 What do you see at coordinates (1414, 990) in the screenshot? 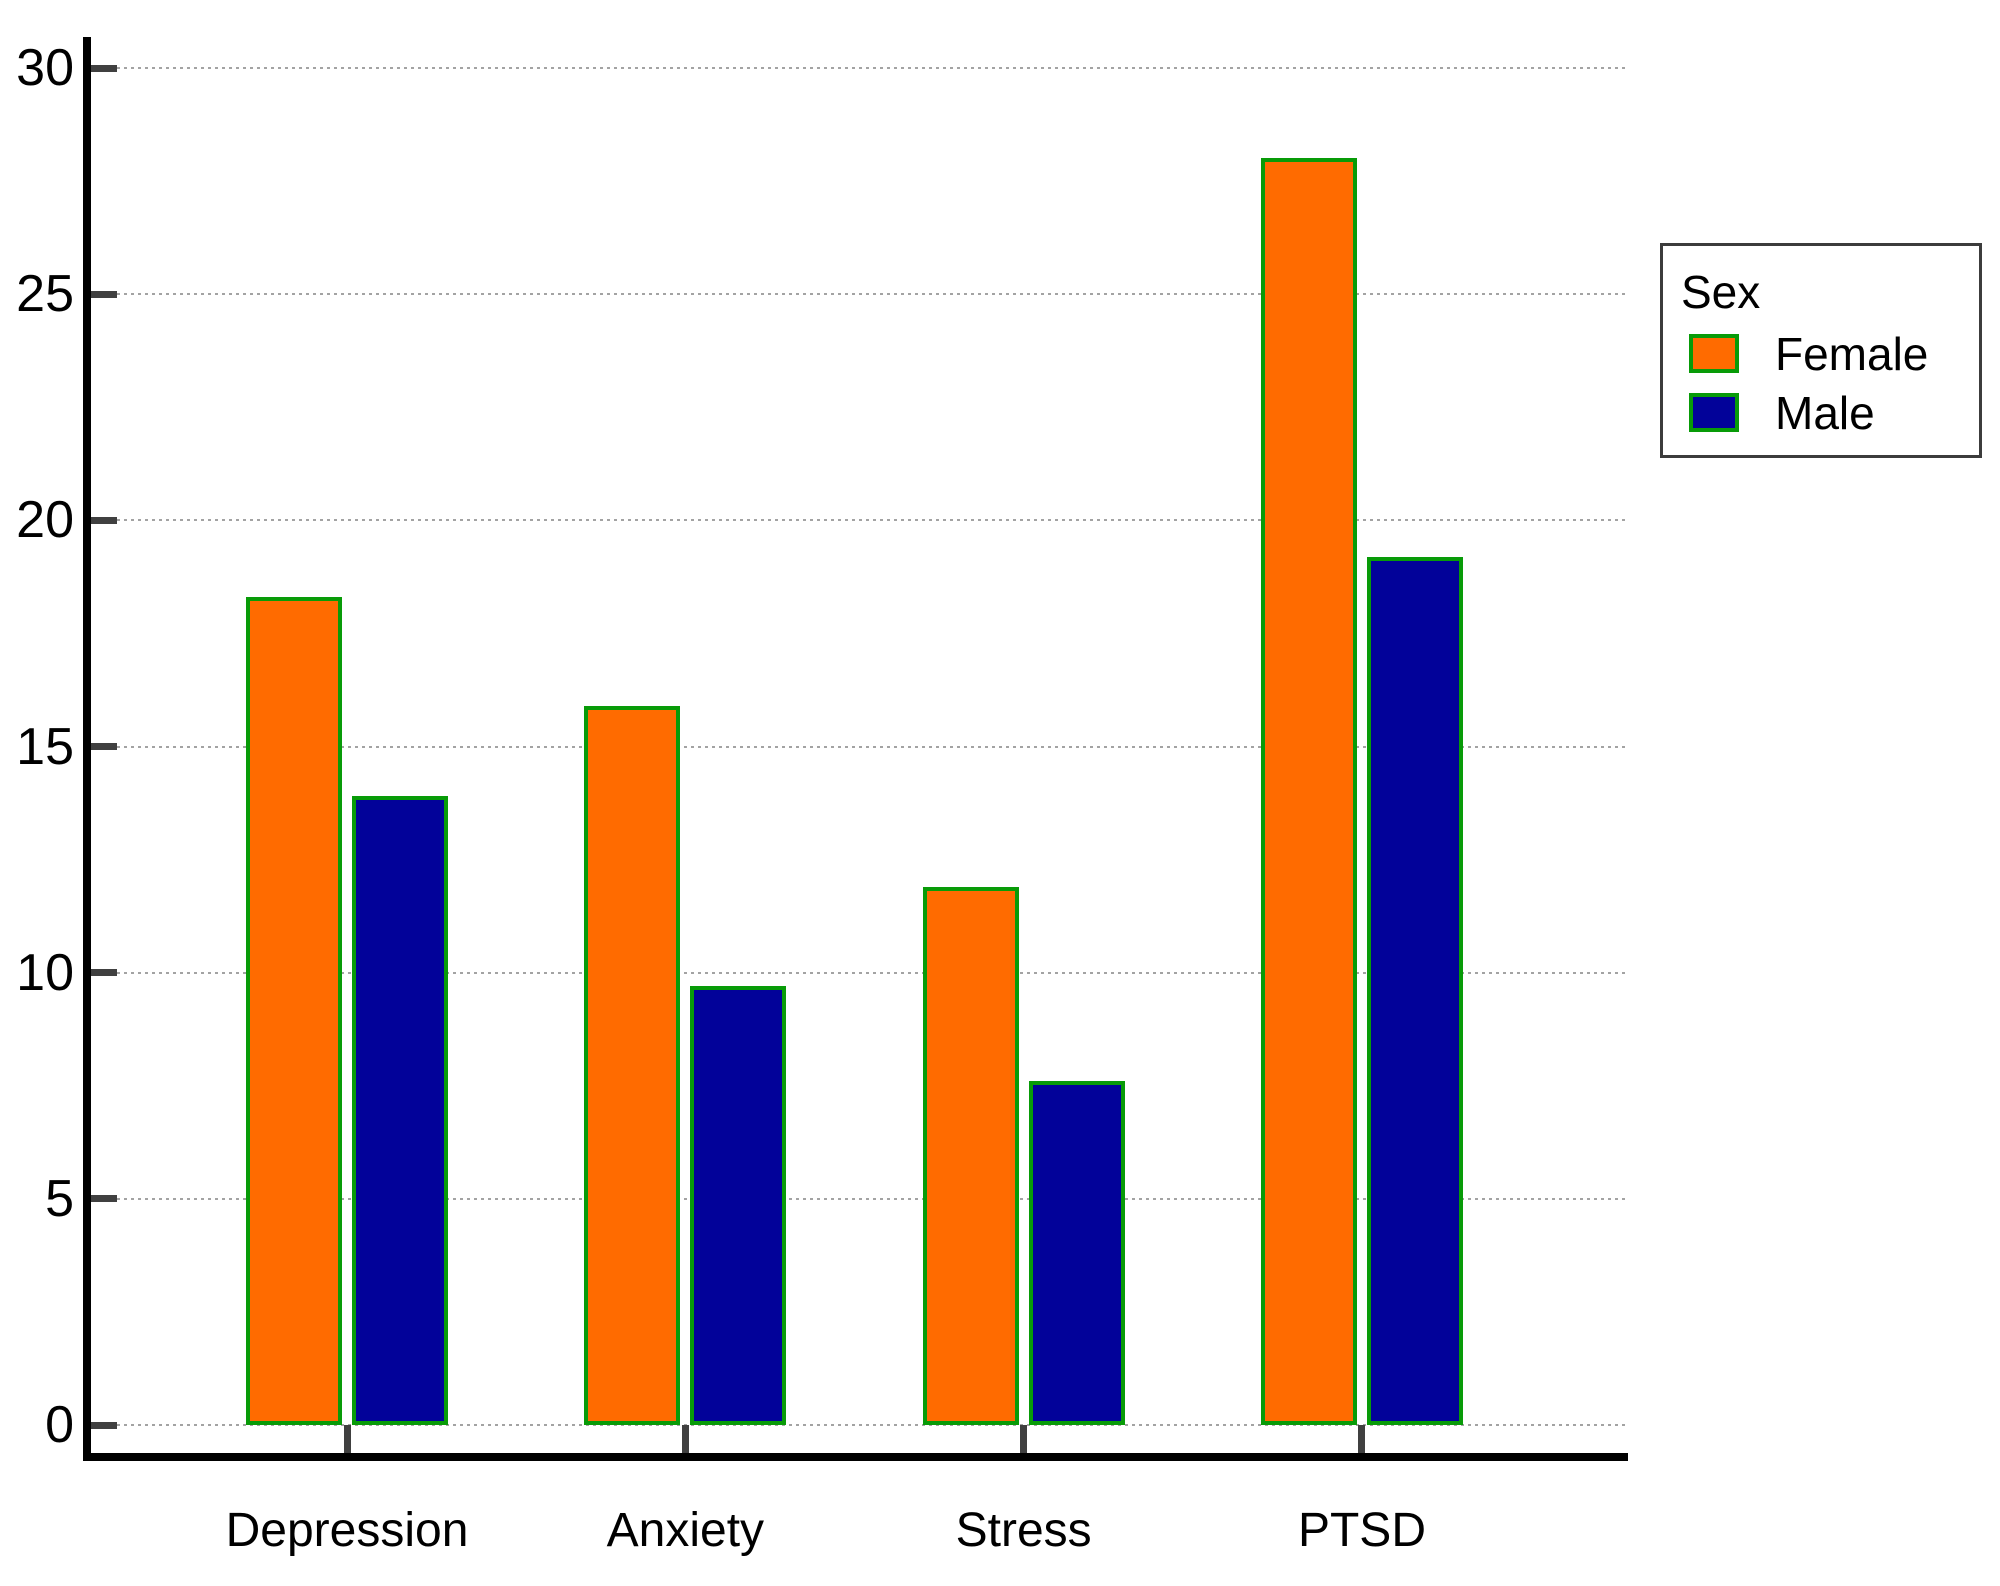
I see `bar-male-ptsd` at bounding box center [1414, 990].